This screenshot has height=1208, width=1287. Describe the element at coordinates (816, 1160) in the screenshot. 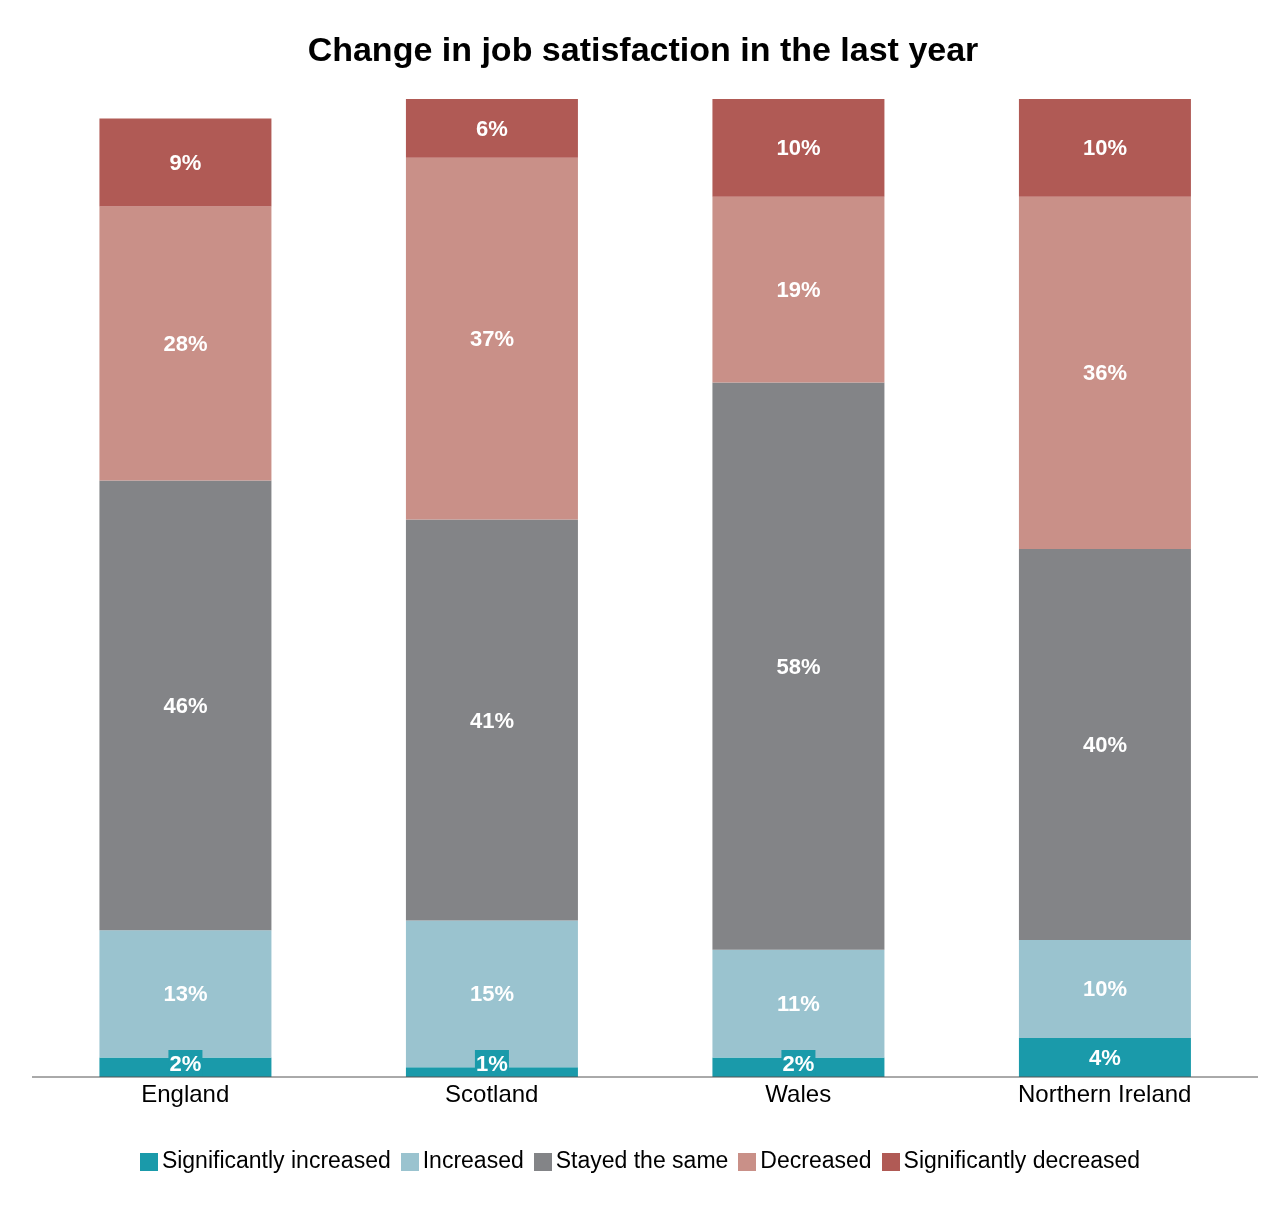

I see `legend-label: Decreased` at that location.